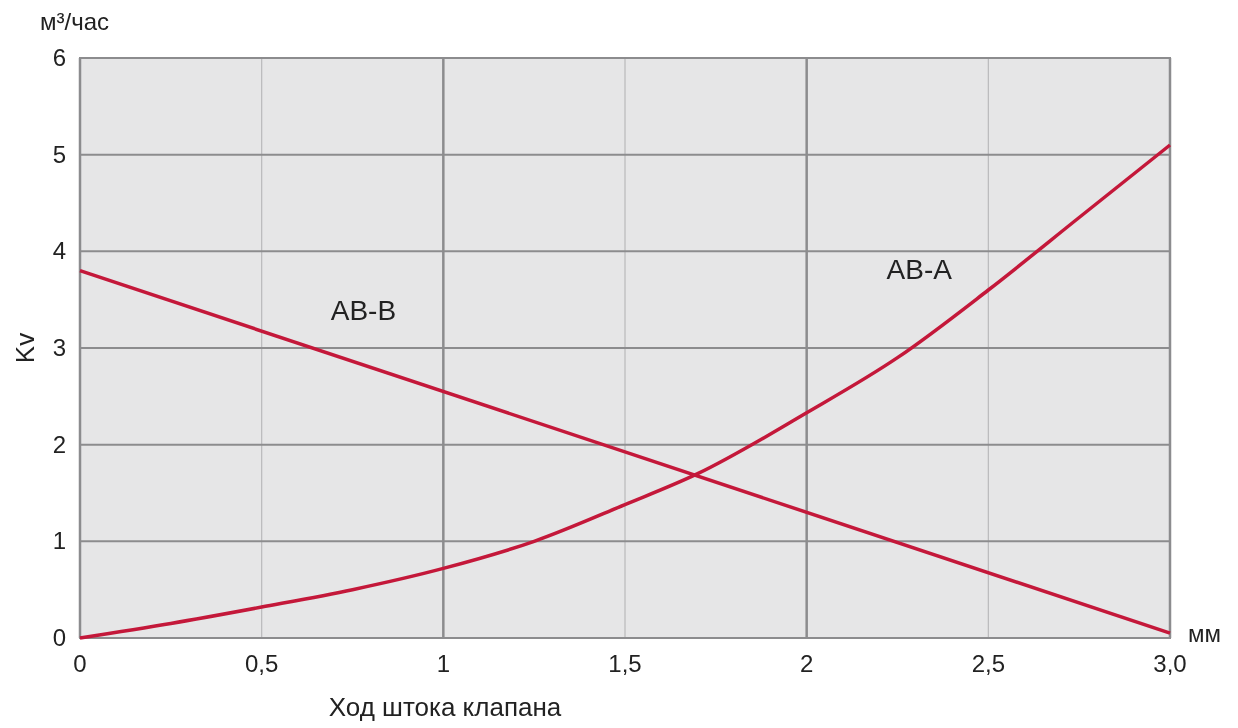 This screenshot has height=728, width=1238. I want to click on x-axis-title: Ход штока клапана, so click(445, 707).